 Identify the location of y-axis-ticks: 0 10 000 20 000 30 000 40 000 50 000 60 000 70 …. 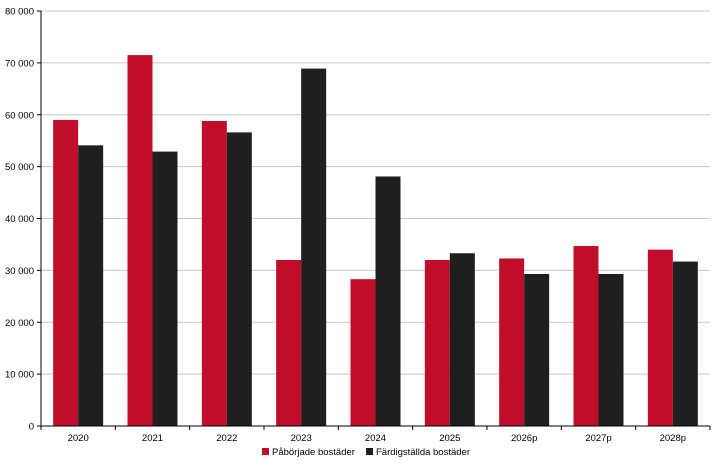
(23, 220).